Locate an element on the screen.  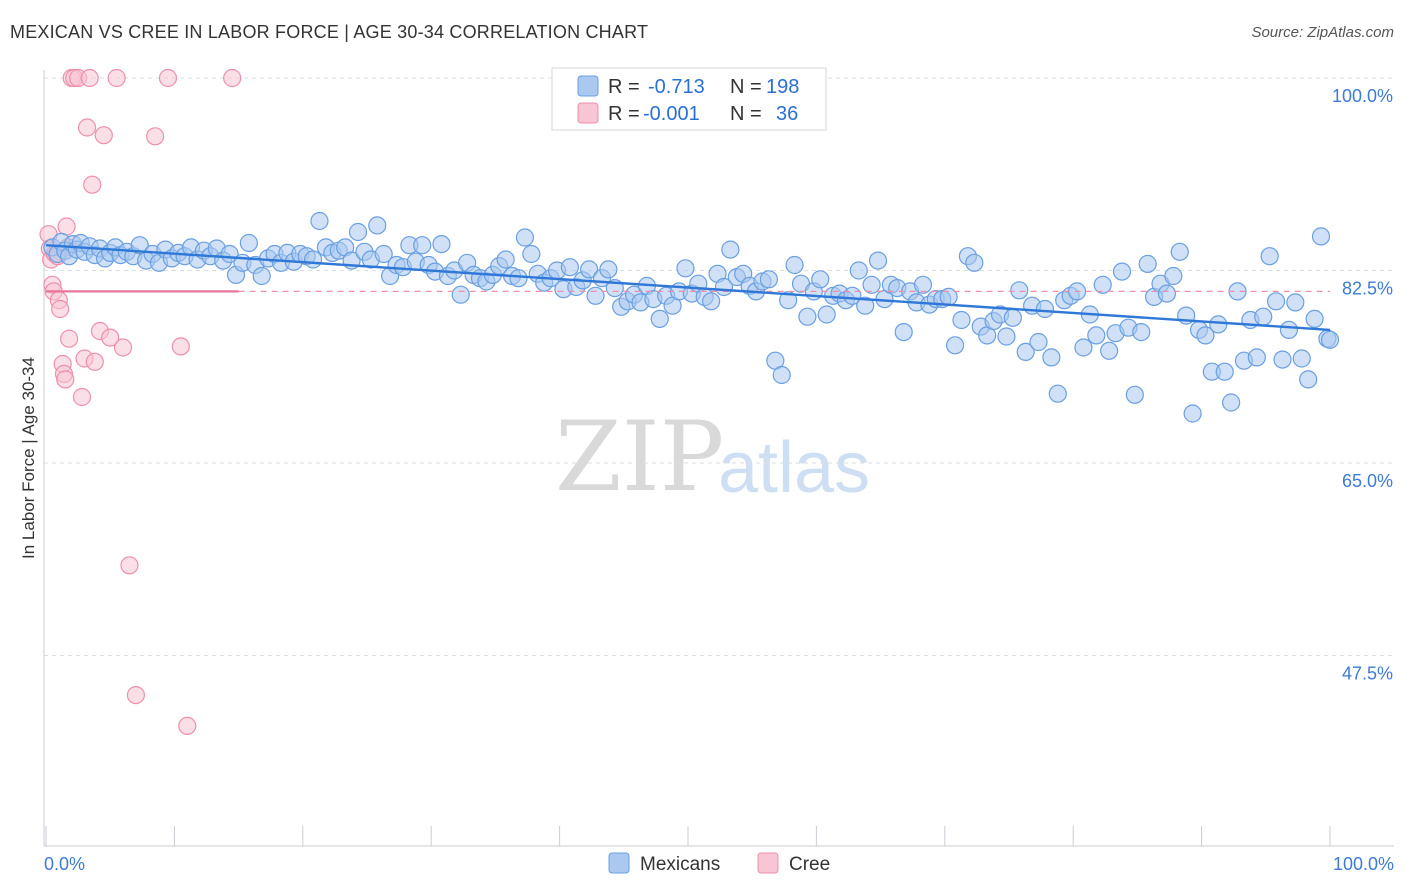
y-tick-label: 65.0% is located at coordinates (1367, 481).